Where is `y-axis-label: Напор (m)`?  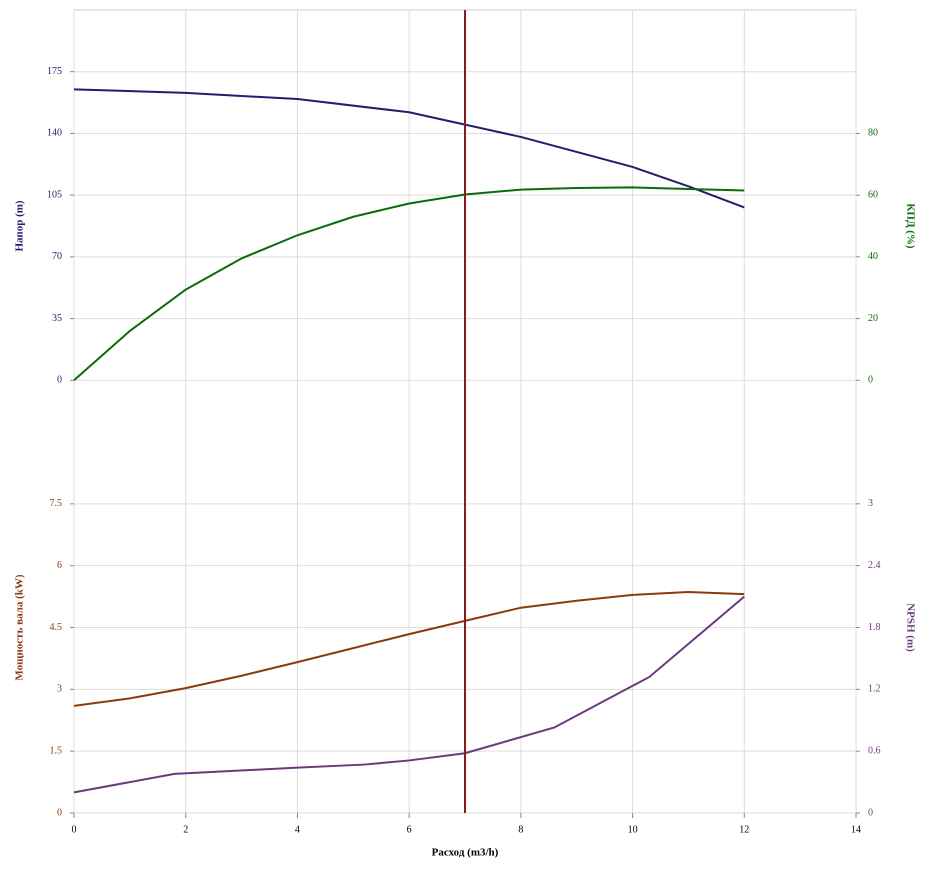
y-axis-label: Напор (m) is located at coordinates (20, 225).